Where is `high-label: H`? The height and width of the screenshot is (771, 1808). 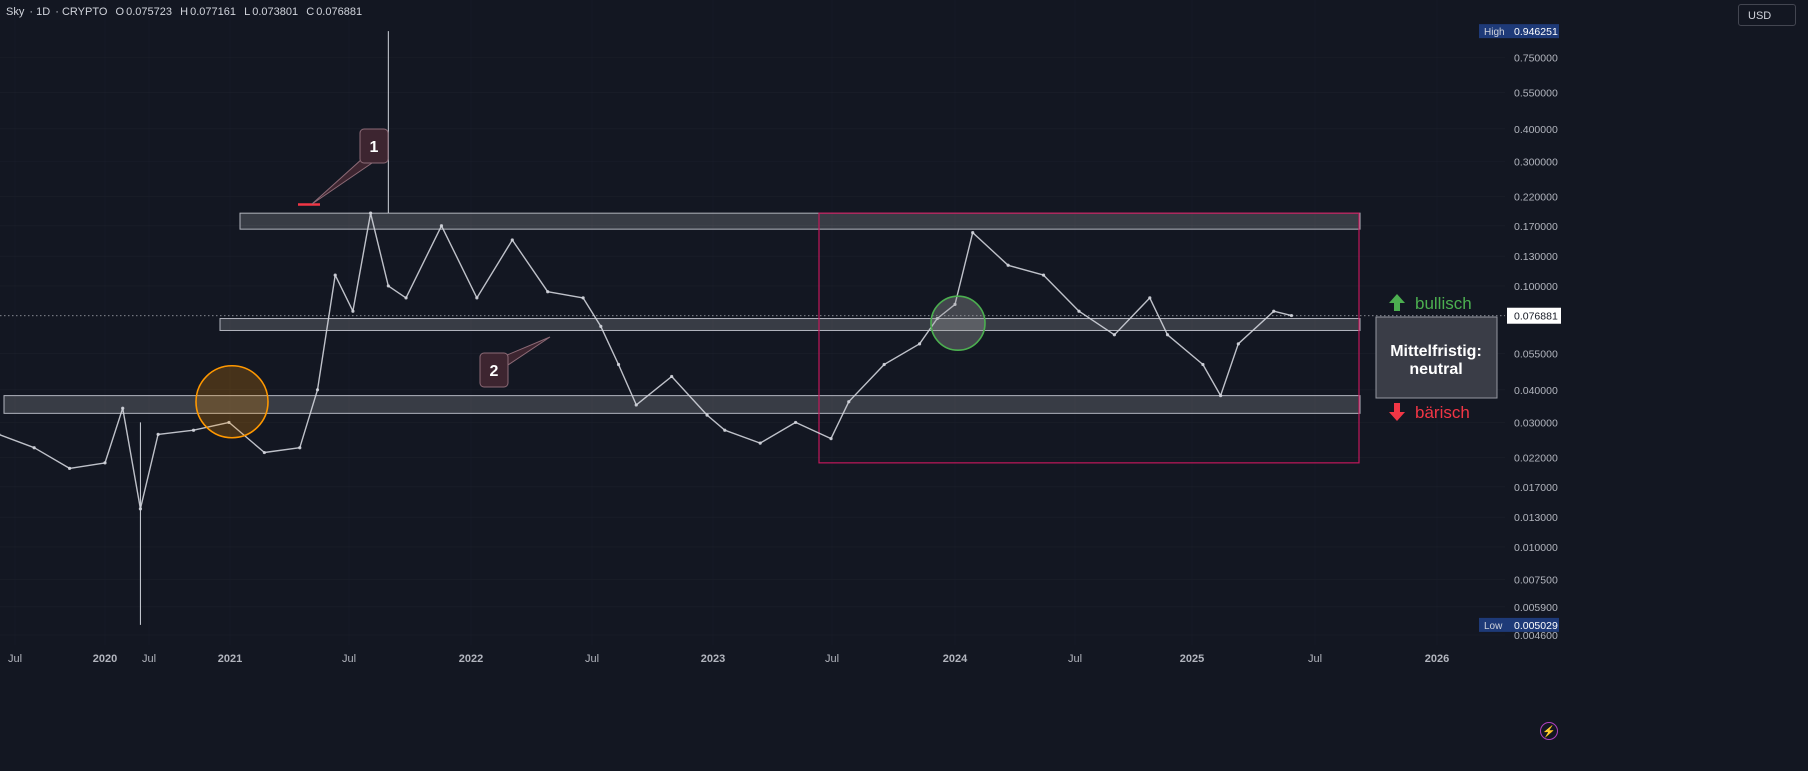 high-label: H is located at coordinates (184, 12).